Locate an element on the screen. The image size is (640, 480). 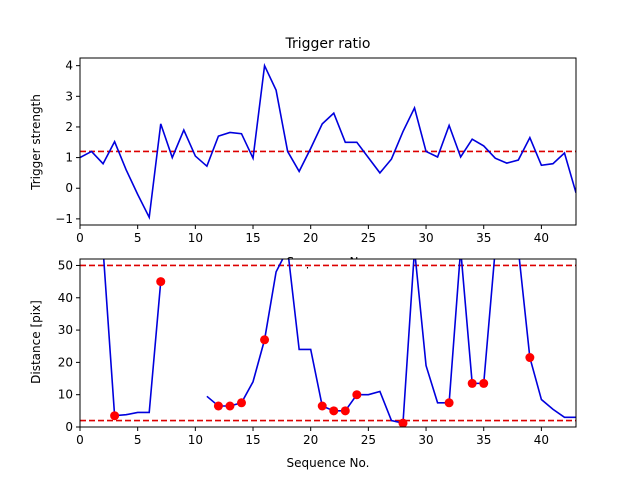
y-tick-label: −1 is located at coordinates (64, 219).